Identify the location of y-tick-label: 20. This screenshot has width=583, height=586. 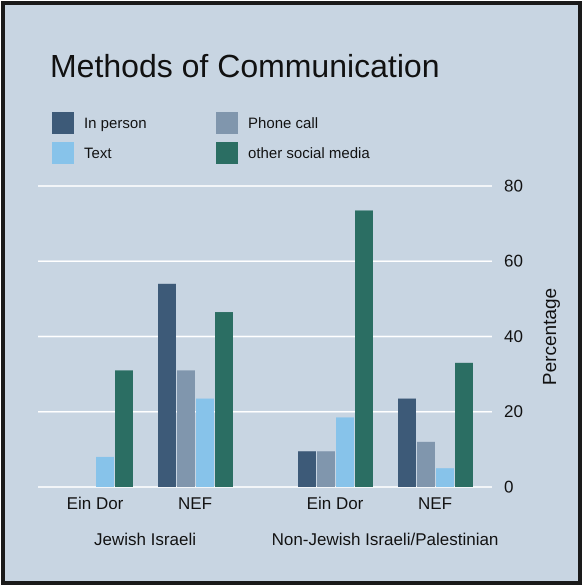
(513, 412).